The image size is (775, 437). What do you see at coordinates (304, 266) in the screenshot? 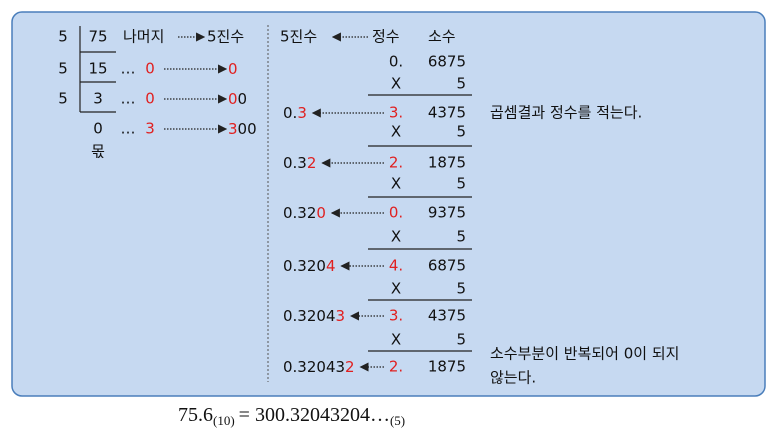
I see `prefix: 0.320` at bounding box center [304, 266].